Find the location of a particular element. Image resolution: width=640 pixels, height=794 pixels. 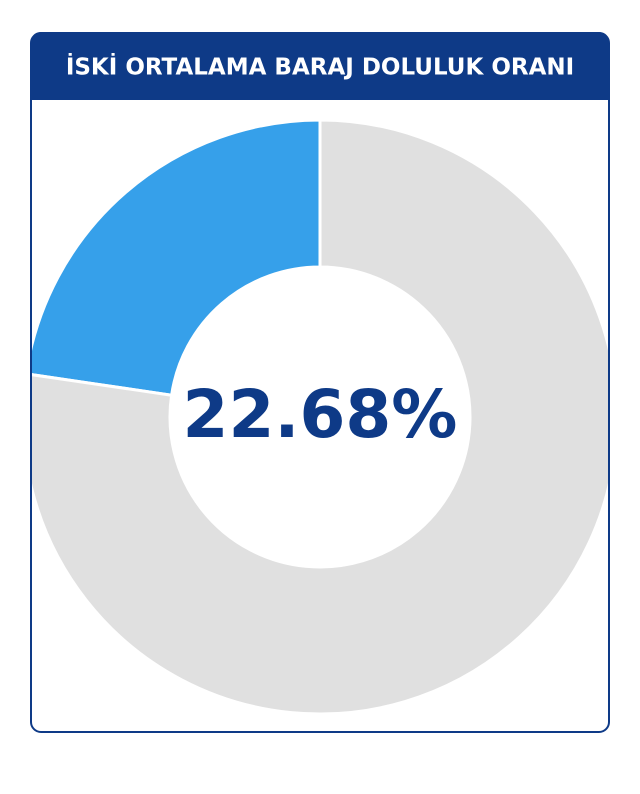

header-band is located at coordinates (320, 66).